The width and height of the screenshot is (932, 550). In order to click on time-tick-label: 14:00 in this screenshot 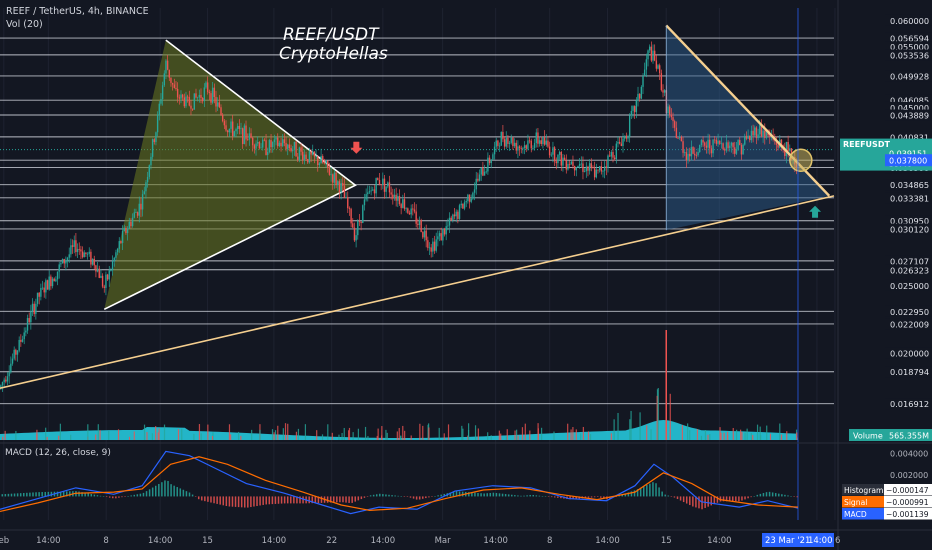, I will do `click(274, 541)`.